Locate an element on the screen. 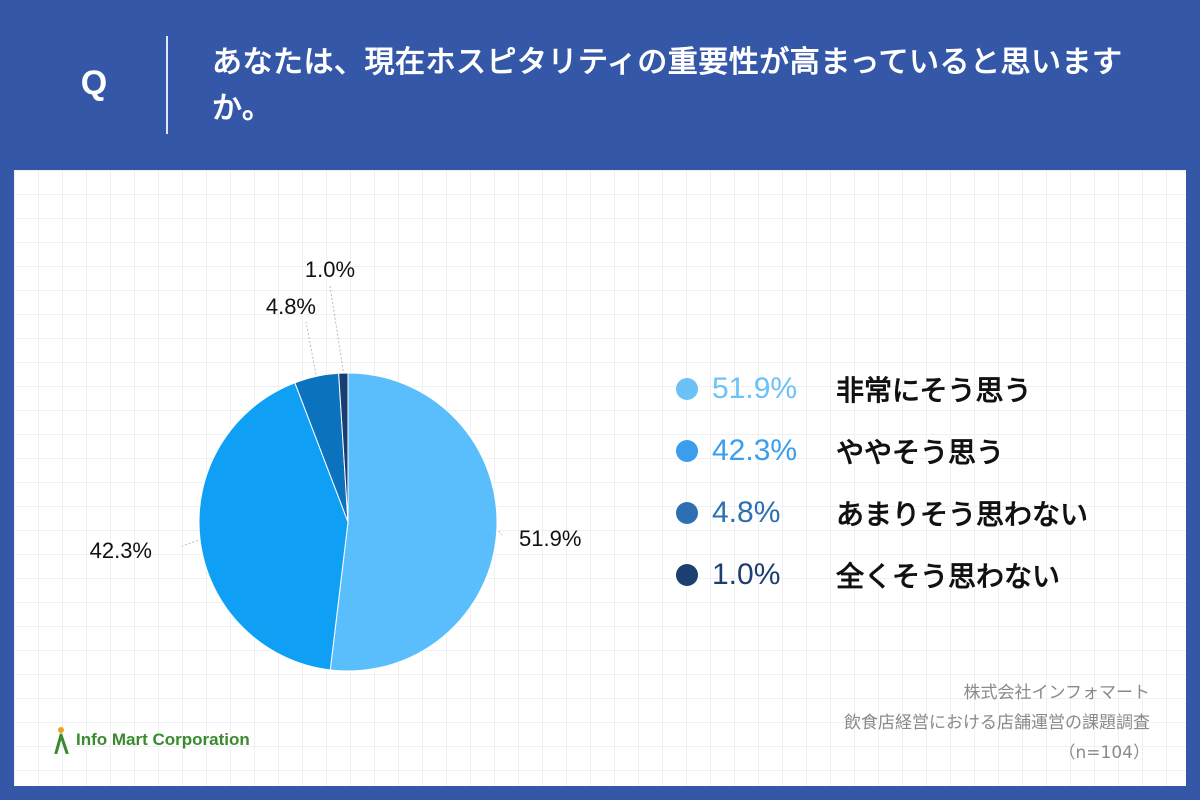  legend-item: 4.8% あまりそう思わない is located at coordinates (926, 513).